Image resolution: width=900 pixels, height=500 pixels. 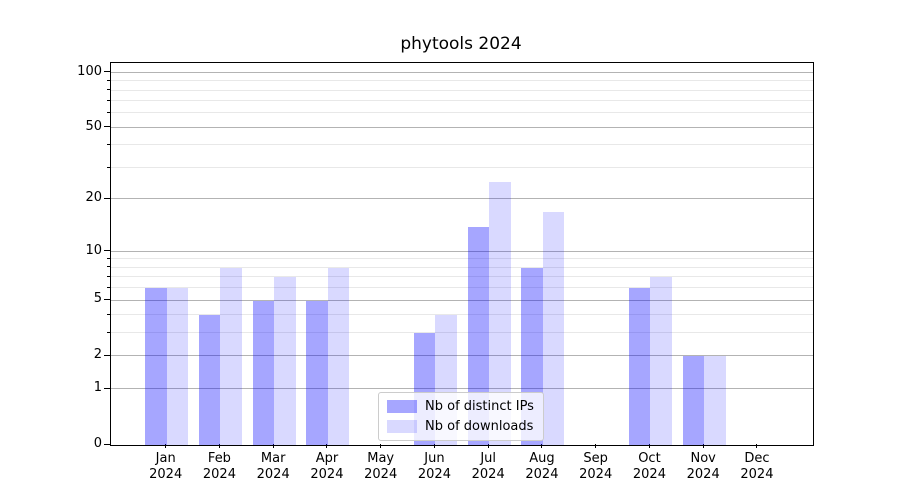 What do you see at coordinates (757, 466) in the screenshot?
I see `x-tick-label-dec: Dec 2024` at bounding box center [757, 466].